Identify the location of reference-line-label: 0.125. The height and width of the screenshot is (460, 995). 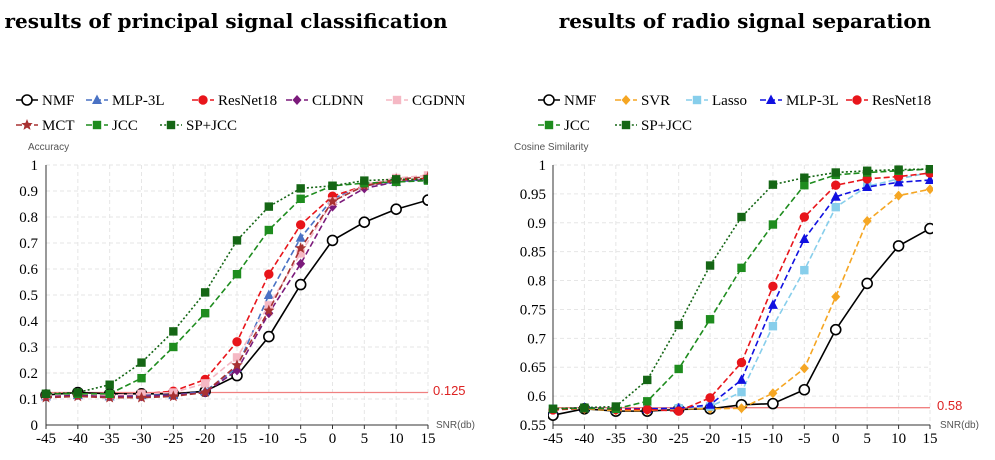
(449, 390).